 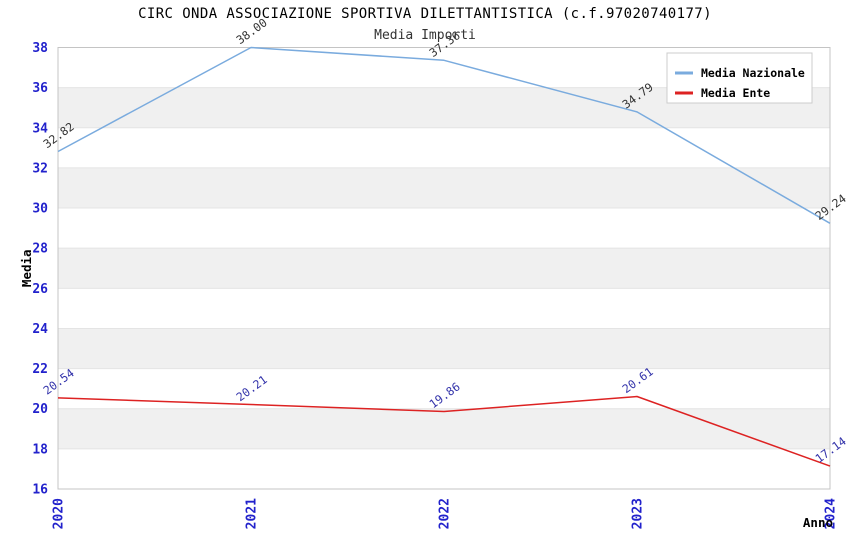 I want to click on y-tick-label: 32, so click(x=40, y=168).